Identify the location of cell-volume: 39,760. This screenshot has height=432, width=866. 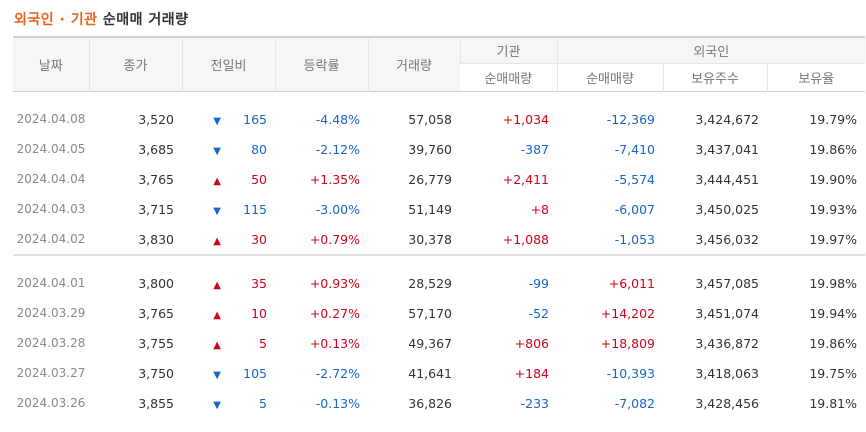
(430, 149).